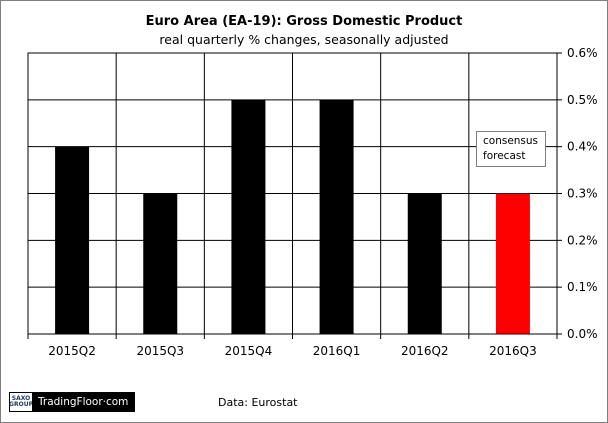 This screenshot has height=423, width=608. I want to click on y-tick-label: 0.5%, so click(582, 100).